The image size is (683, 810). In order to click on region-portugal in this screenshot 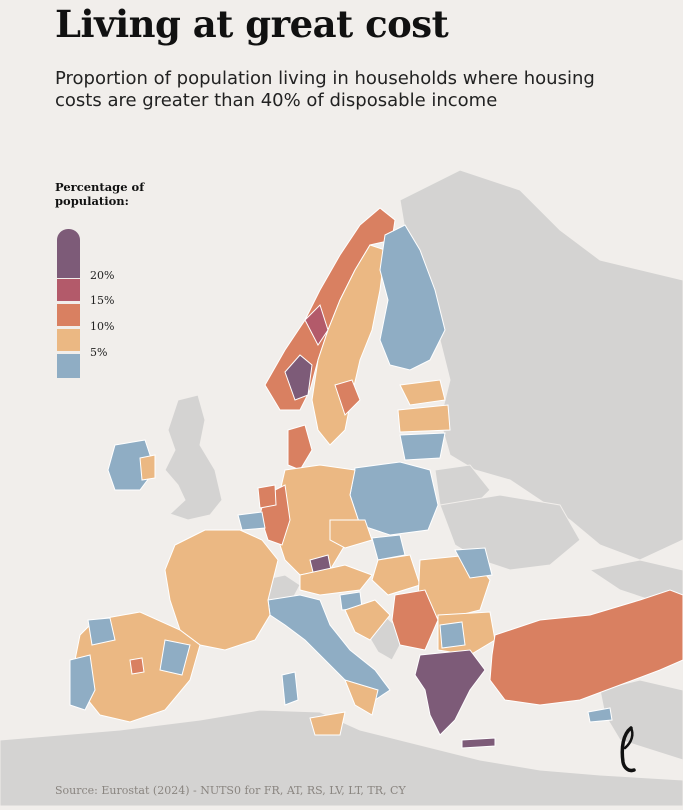, I will do `click(82, 682)`.